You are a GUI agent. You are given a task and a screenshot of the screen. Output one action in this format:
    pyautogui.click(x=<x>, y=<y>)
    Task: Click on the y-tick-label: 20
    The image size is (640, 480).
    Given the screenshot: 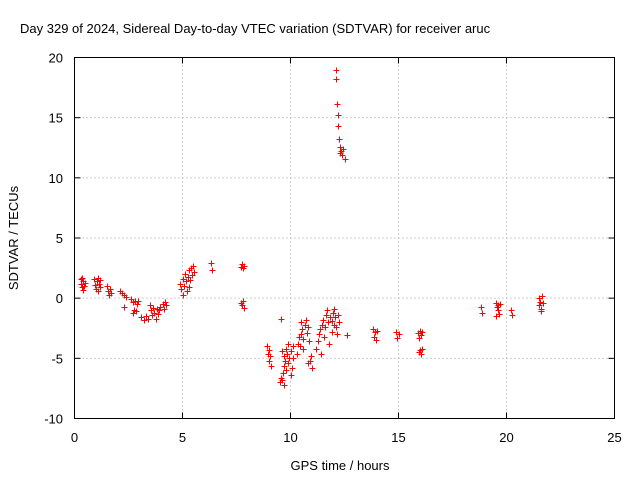 What is the action you would take?
    pyautogui.click(x=56, y=58)
    